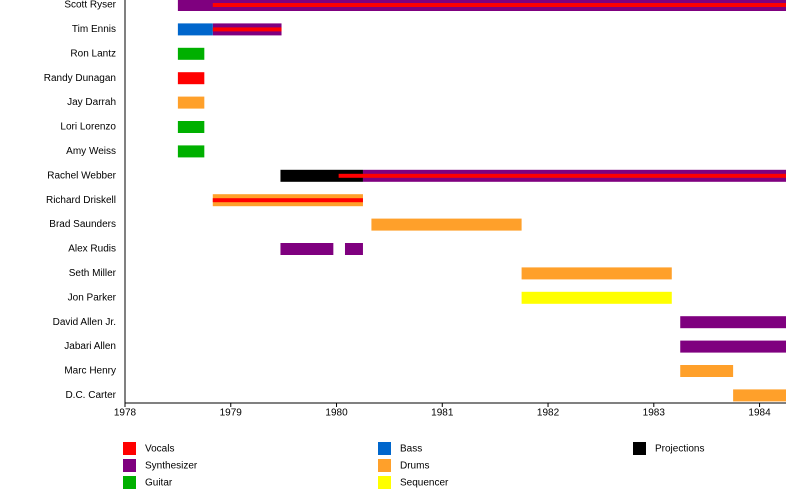 The width and height of the screenshot is (800, 489). I want to click on x-tick-label: 1983, so click(654, 413).